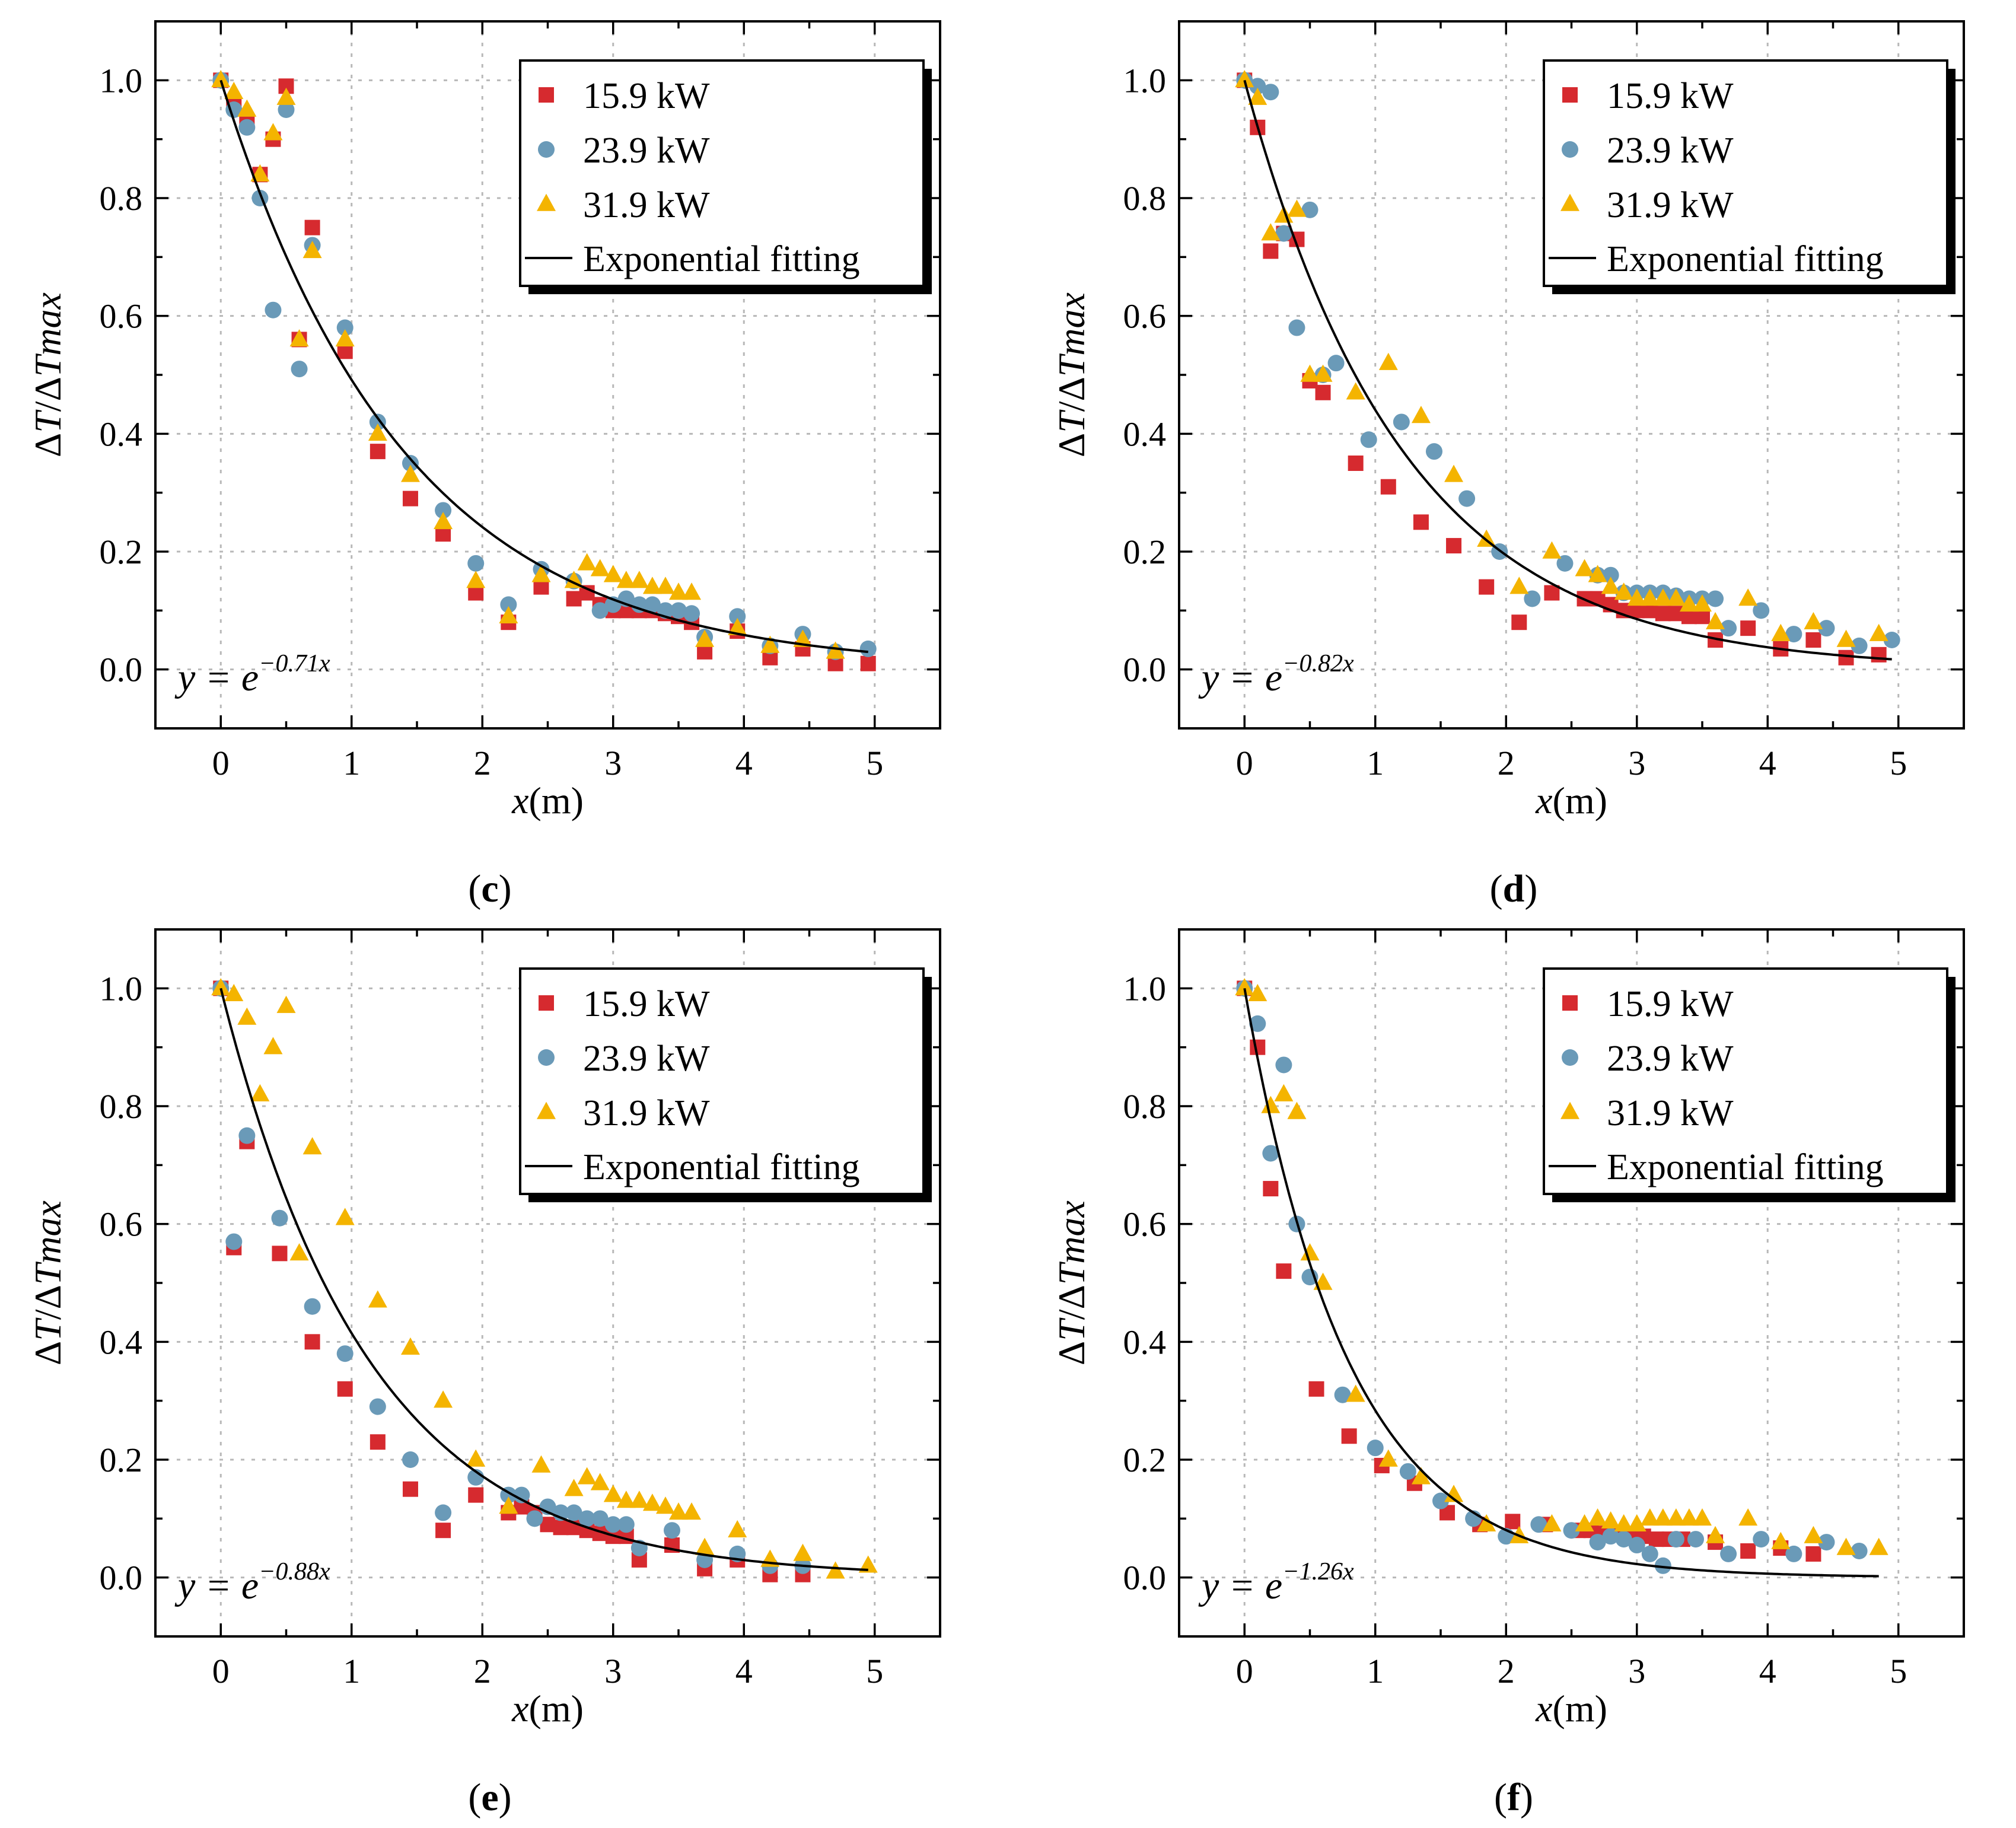 The image size is (2016, 1828). Describe the element at coordinates (1514, 888) in the screenshot. I see `panel-caption: (d)` at that location.